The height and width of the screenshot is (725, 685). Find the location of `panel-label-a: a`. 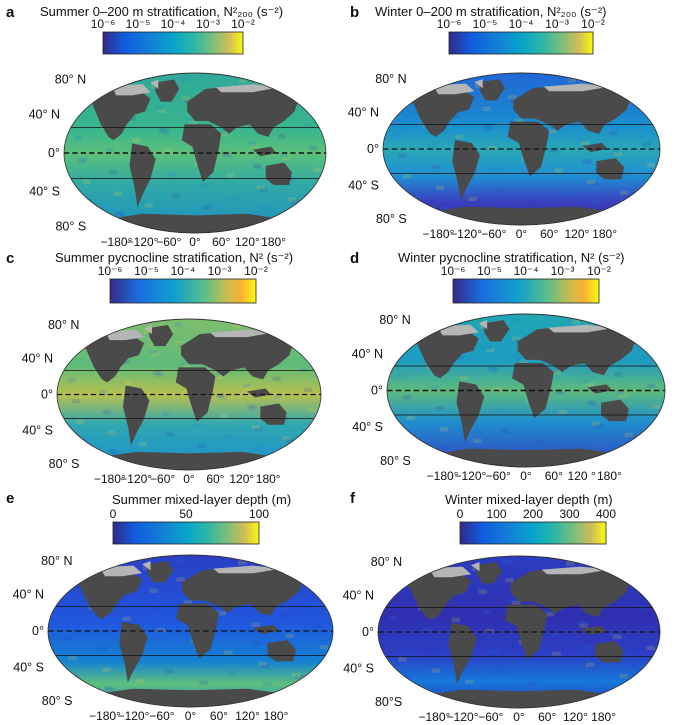

panel-label-a: a is located at coordinates (10, 12).